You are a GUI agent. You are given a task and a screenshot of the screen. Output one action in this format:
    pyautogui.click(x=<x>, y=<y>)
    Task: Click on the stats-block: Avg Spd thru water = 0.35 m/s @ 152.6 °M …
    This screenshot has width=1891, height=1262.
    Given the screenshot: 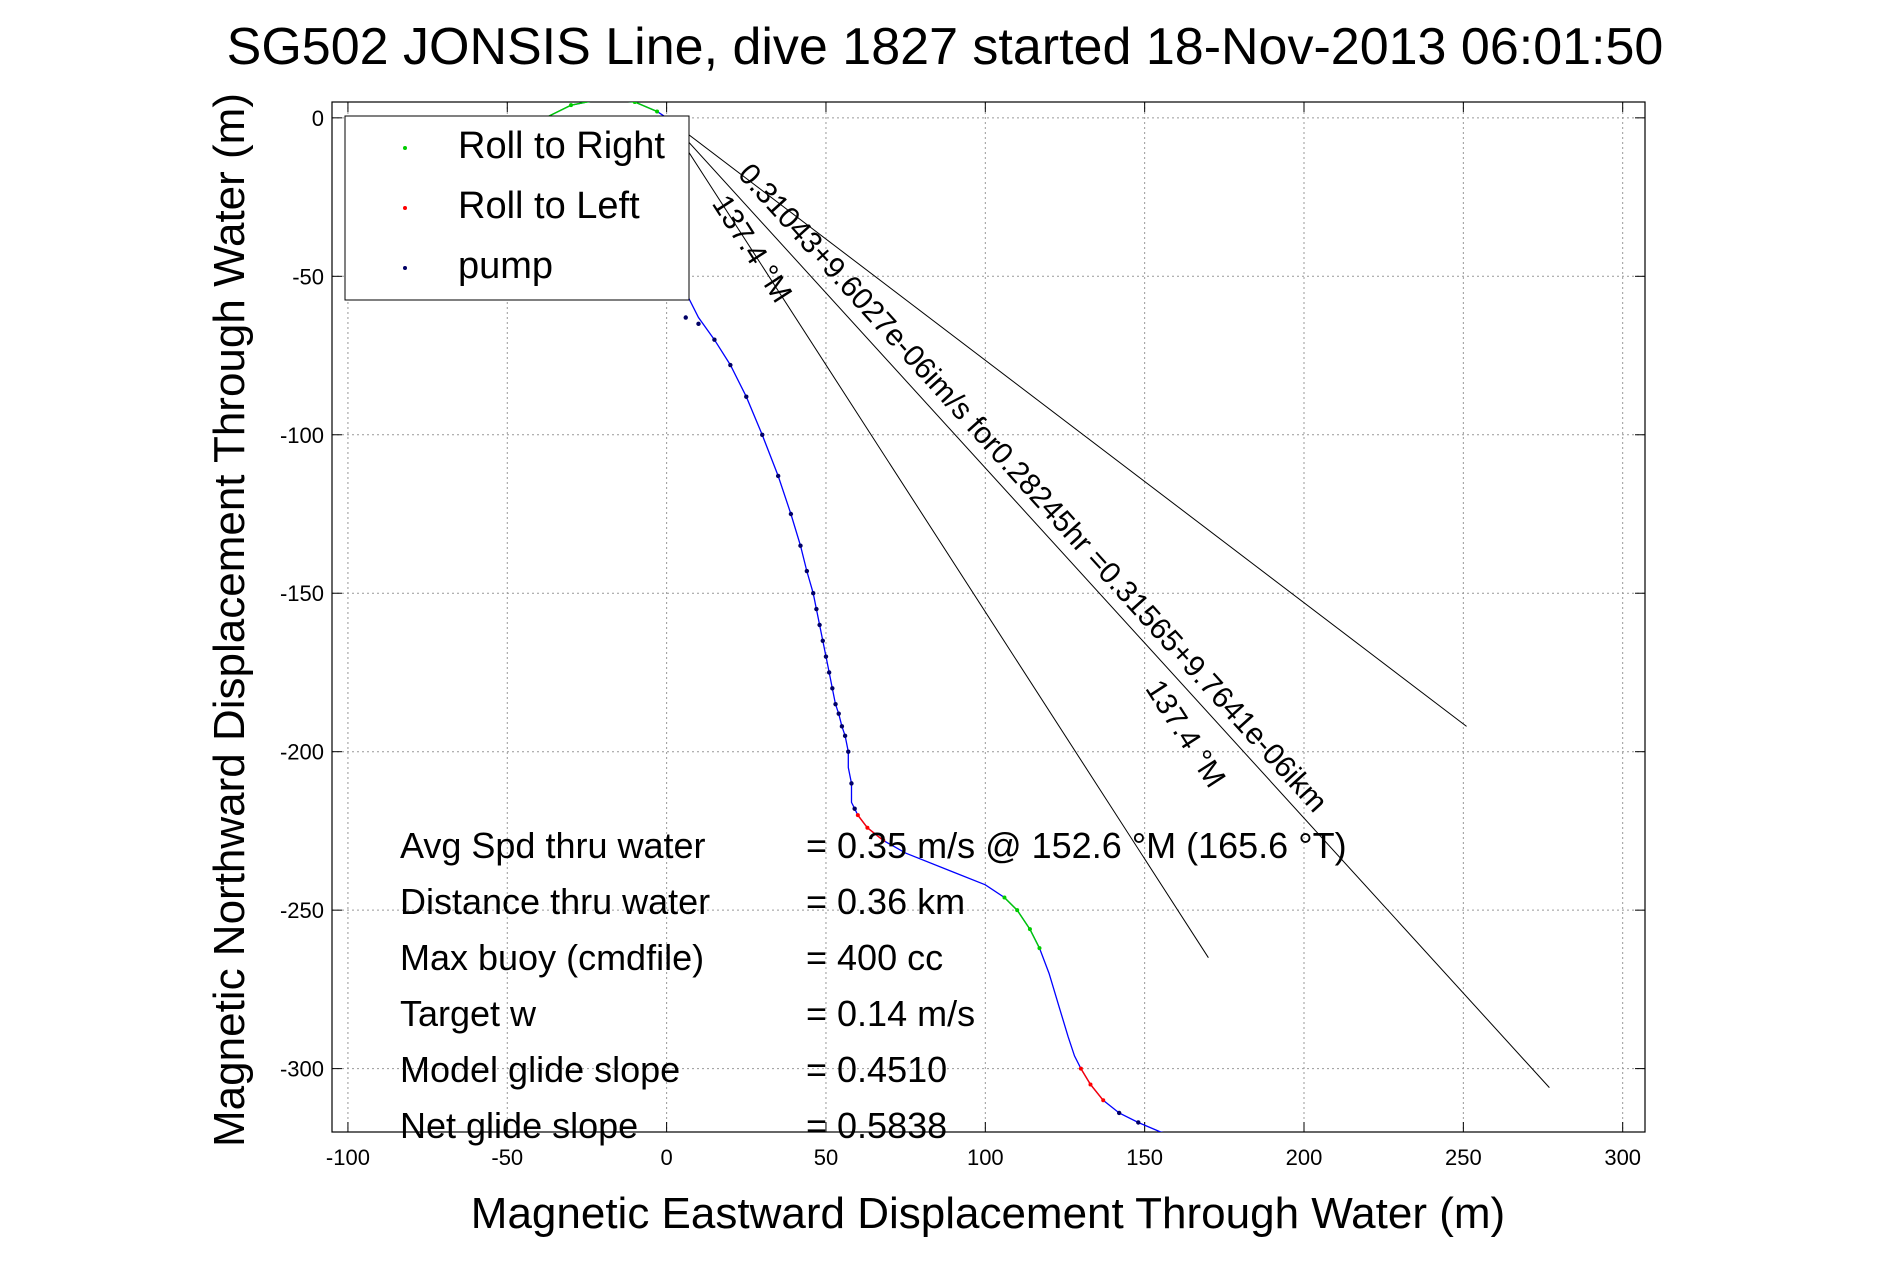 What is the action you would take?
    pyautogui.click(x=873, y=985)
    